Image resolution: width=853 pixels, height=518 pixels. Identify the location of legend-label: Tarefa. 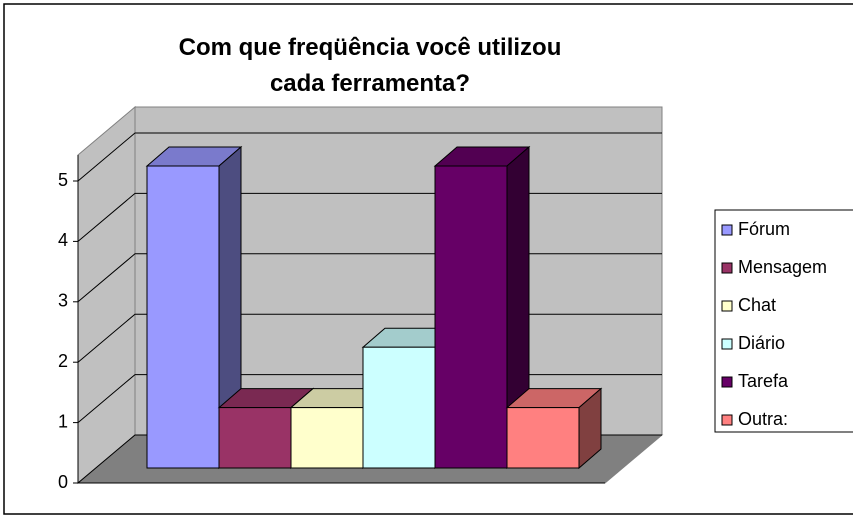
(763, 381).